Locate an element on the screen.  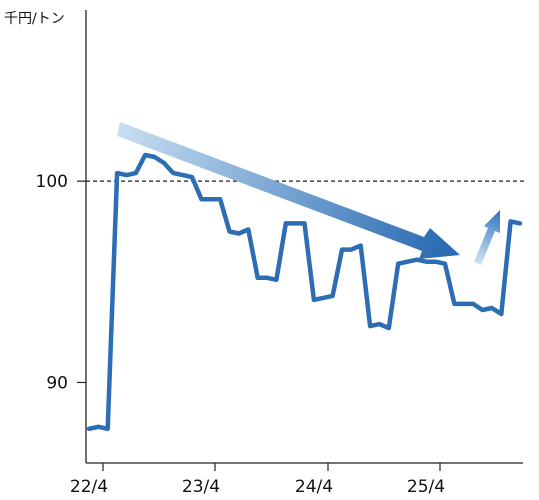
x-tick-label: 22/4 is located at coordinates (89, 487).